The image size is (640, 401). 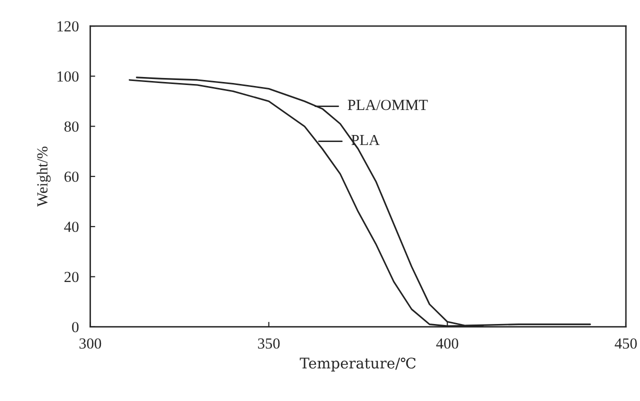 What do you see at coordinates (43, 176) in the screenshot?
I see `y-axis-title: Weight/%` at bounding box center [43, 176].